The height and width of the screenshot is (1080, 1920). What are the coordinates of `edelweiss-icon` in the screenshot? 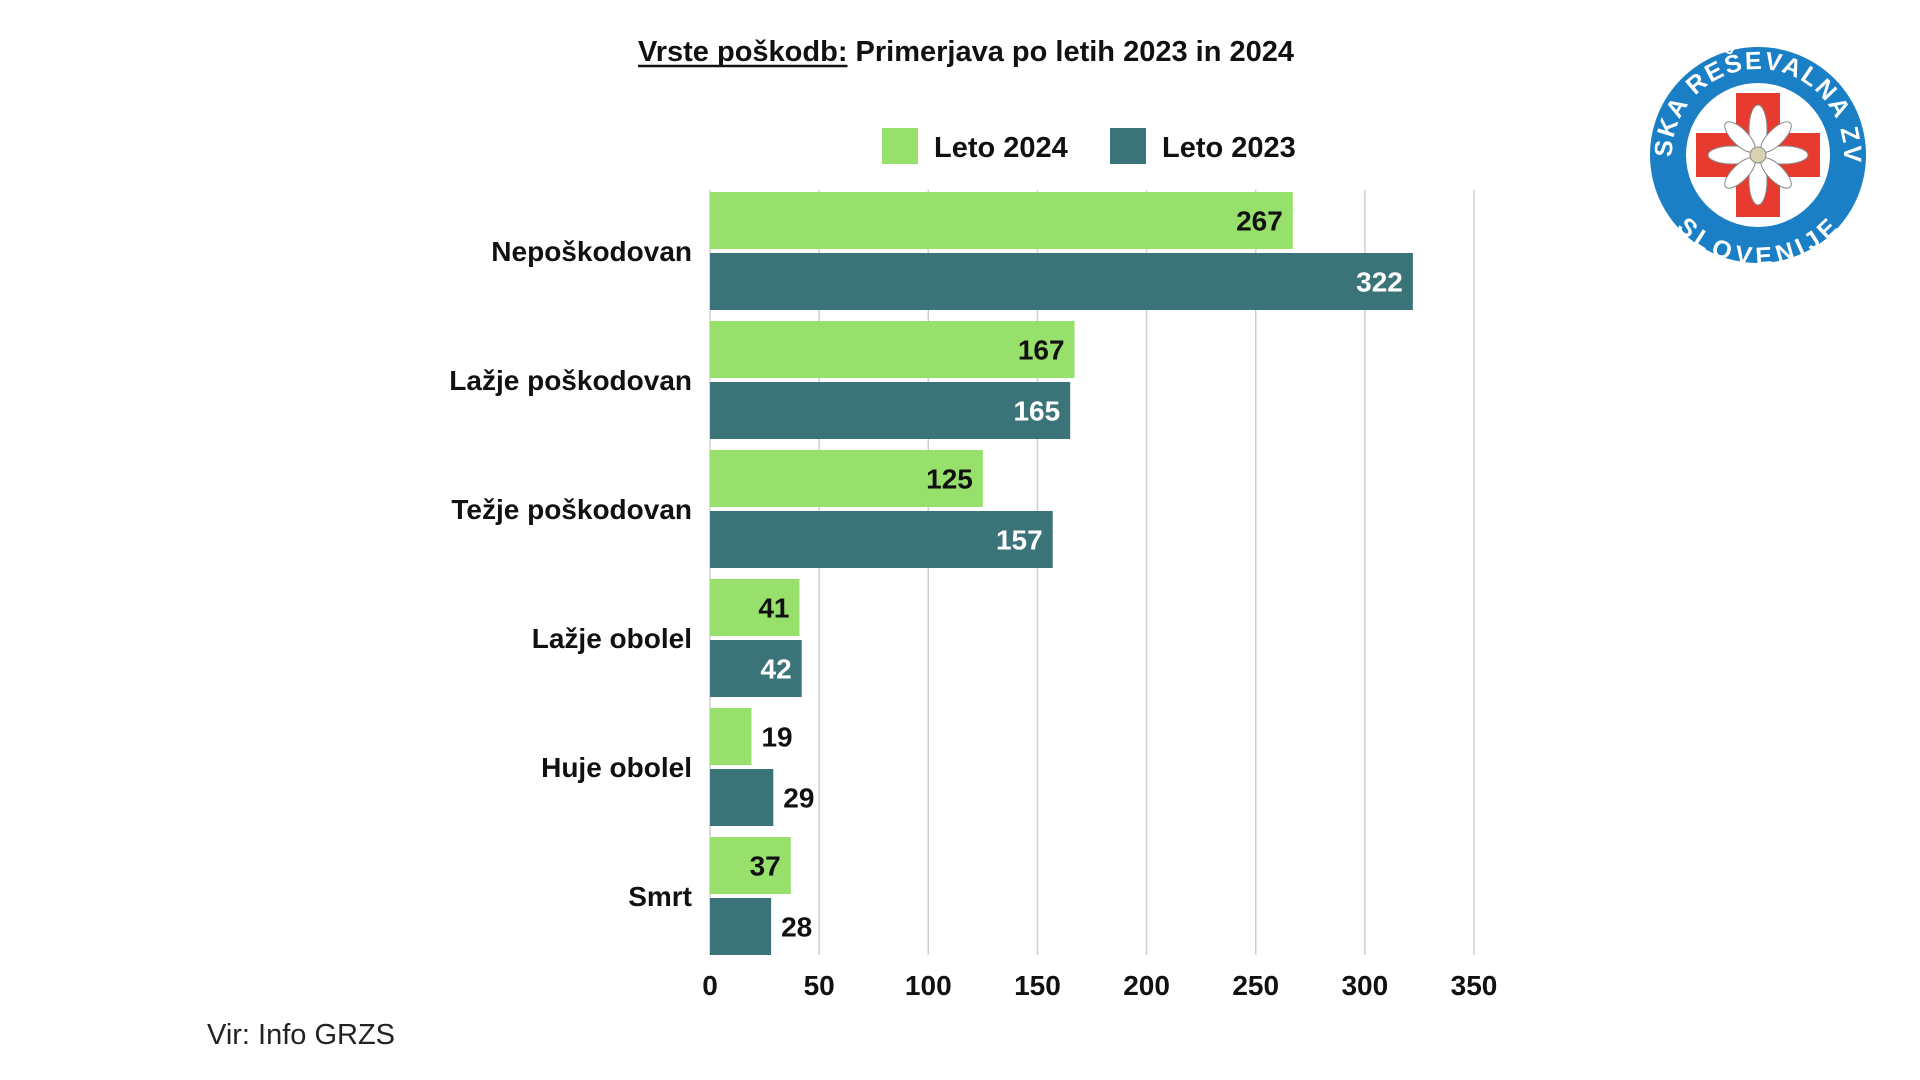 It's located at (1758, 155).